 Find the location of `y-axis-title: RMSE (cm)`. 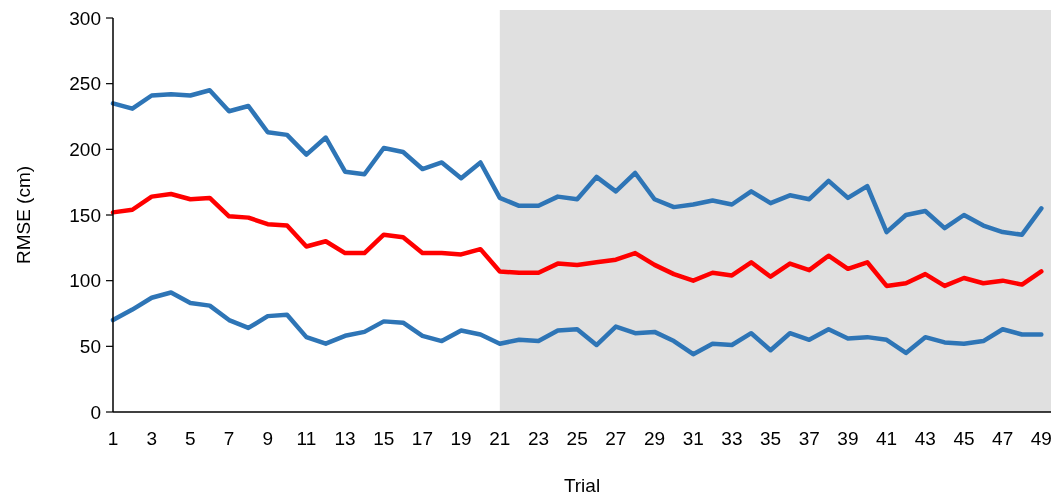

y-axis-title: RMSE (cm) is located at coordinates (23, 215).